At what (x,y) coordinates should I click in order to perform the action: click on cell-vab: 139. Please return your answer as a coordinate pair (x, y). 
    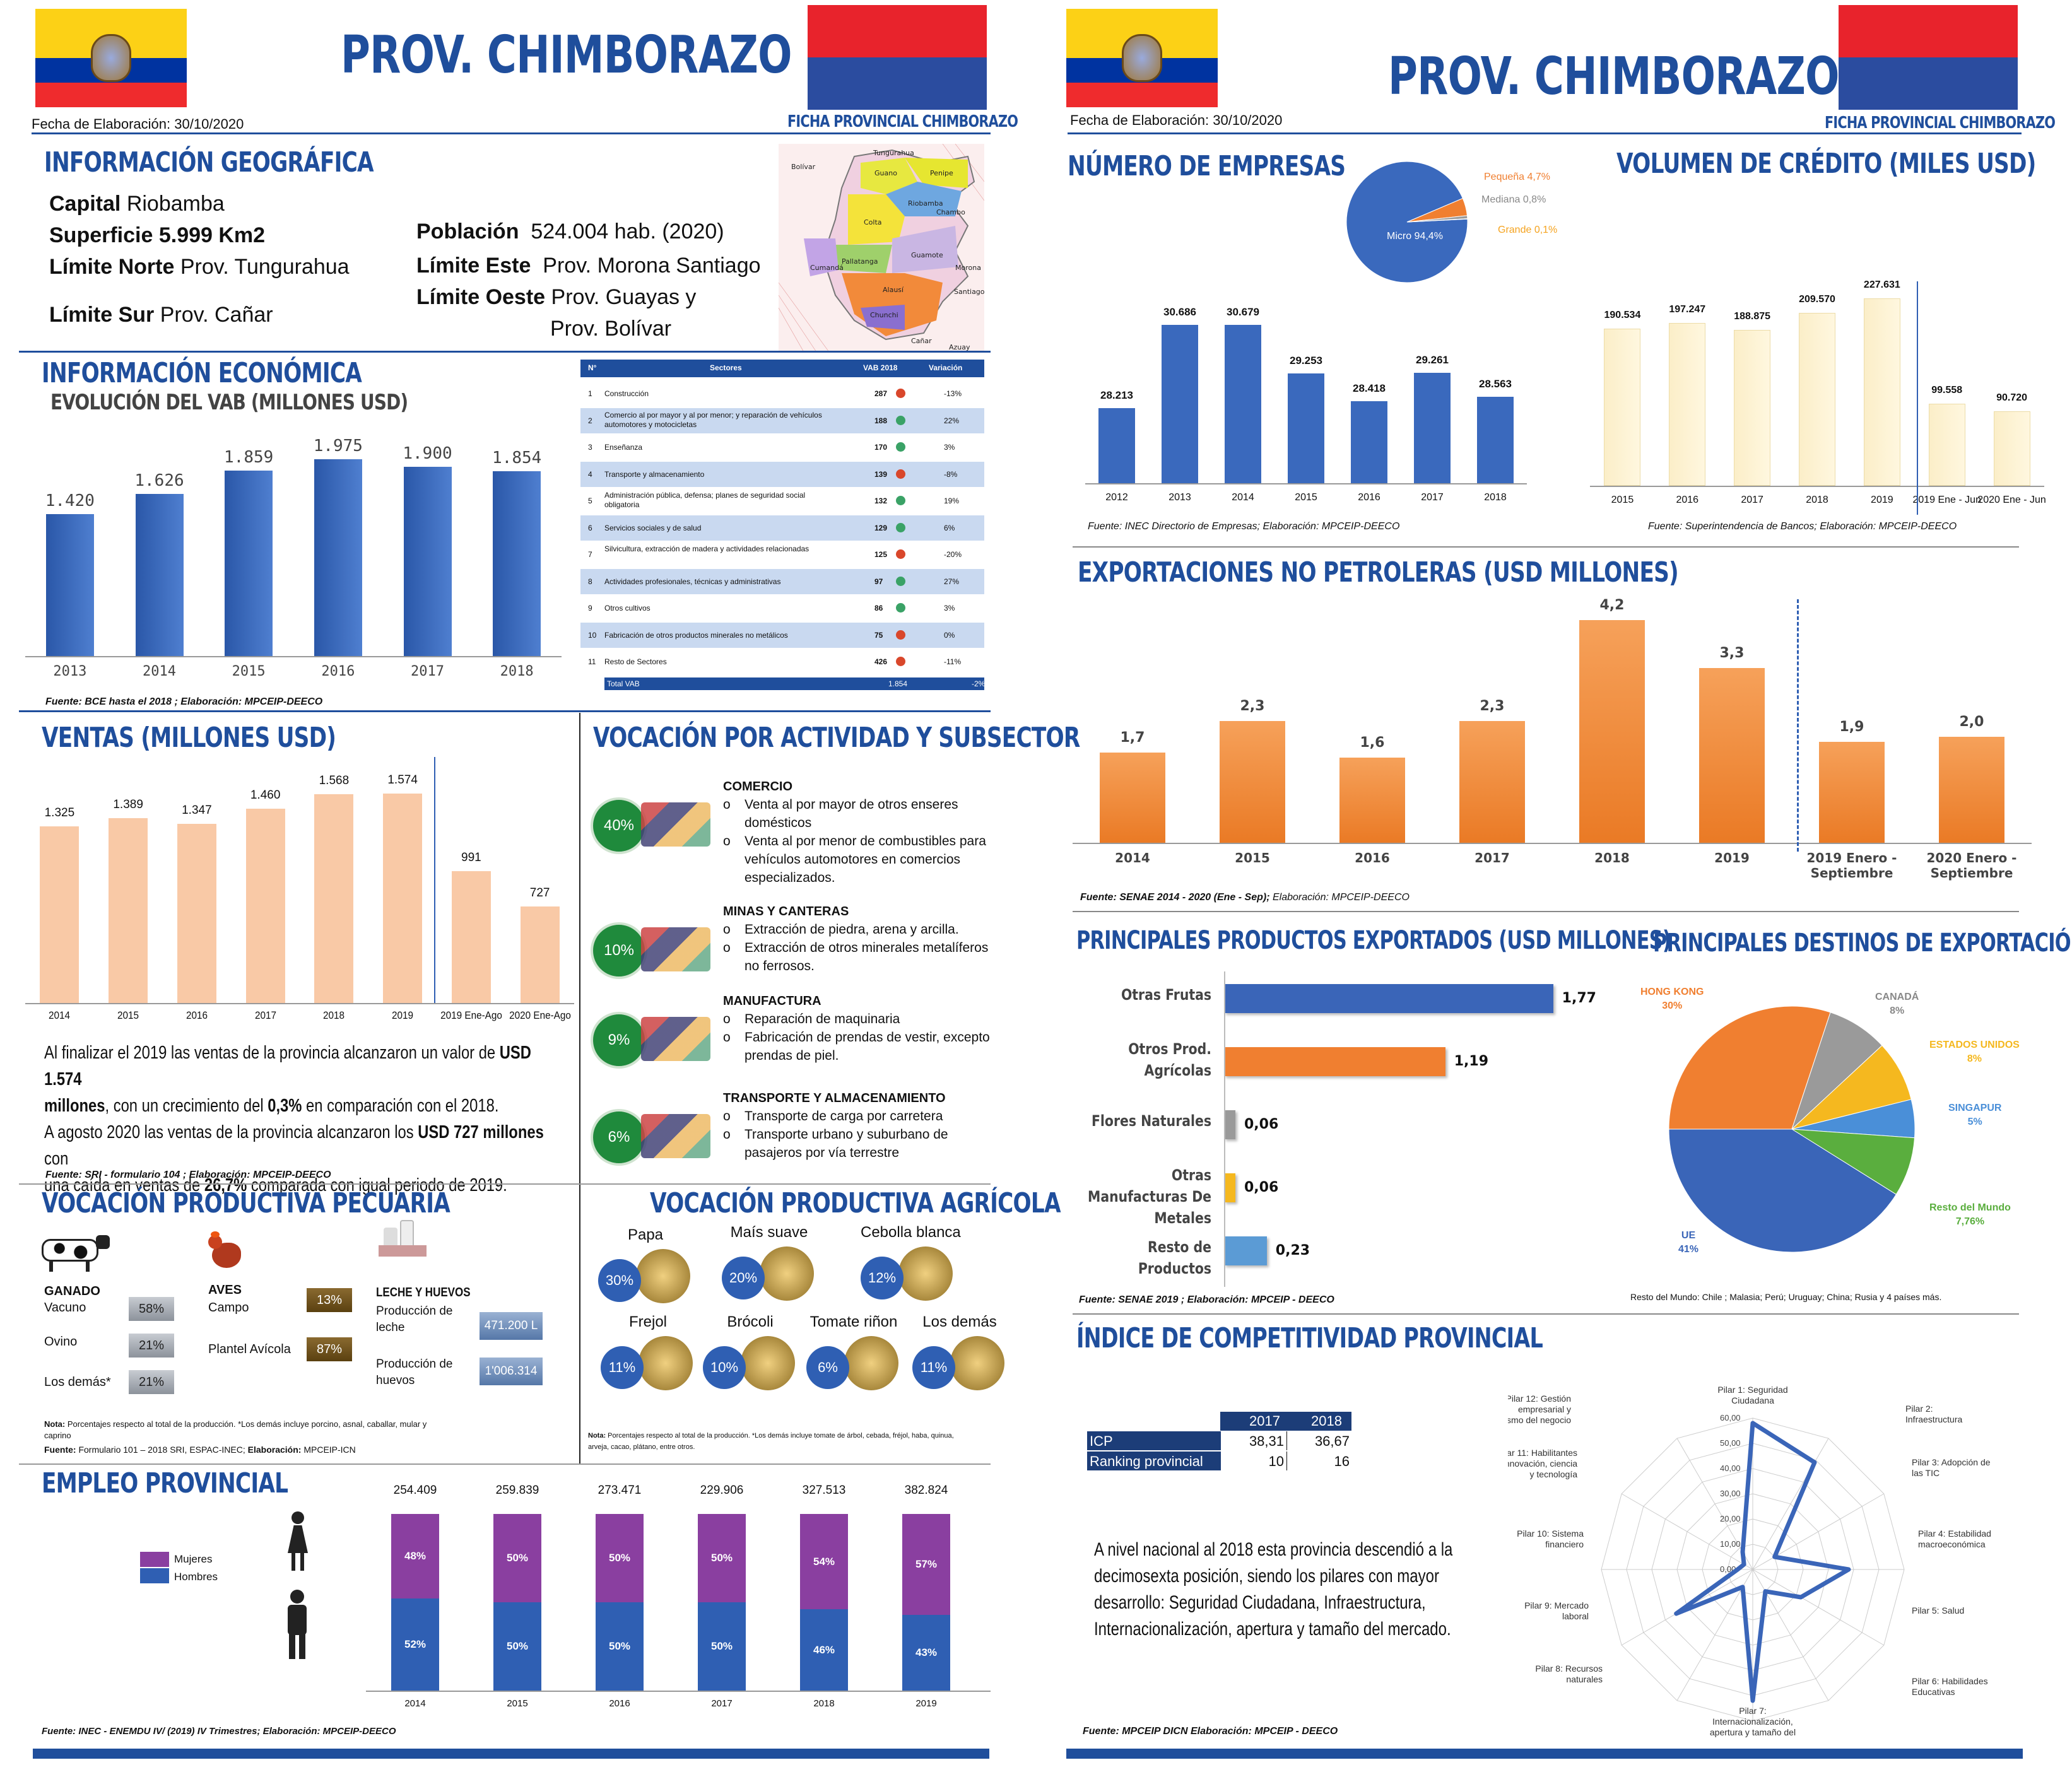
    Looking at the image, I should click on (881, 474).